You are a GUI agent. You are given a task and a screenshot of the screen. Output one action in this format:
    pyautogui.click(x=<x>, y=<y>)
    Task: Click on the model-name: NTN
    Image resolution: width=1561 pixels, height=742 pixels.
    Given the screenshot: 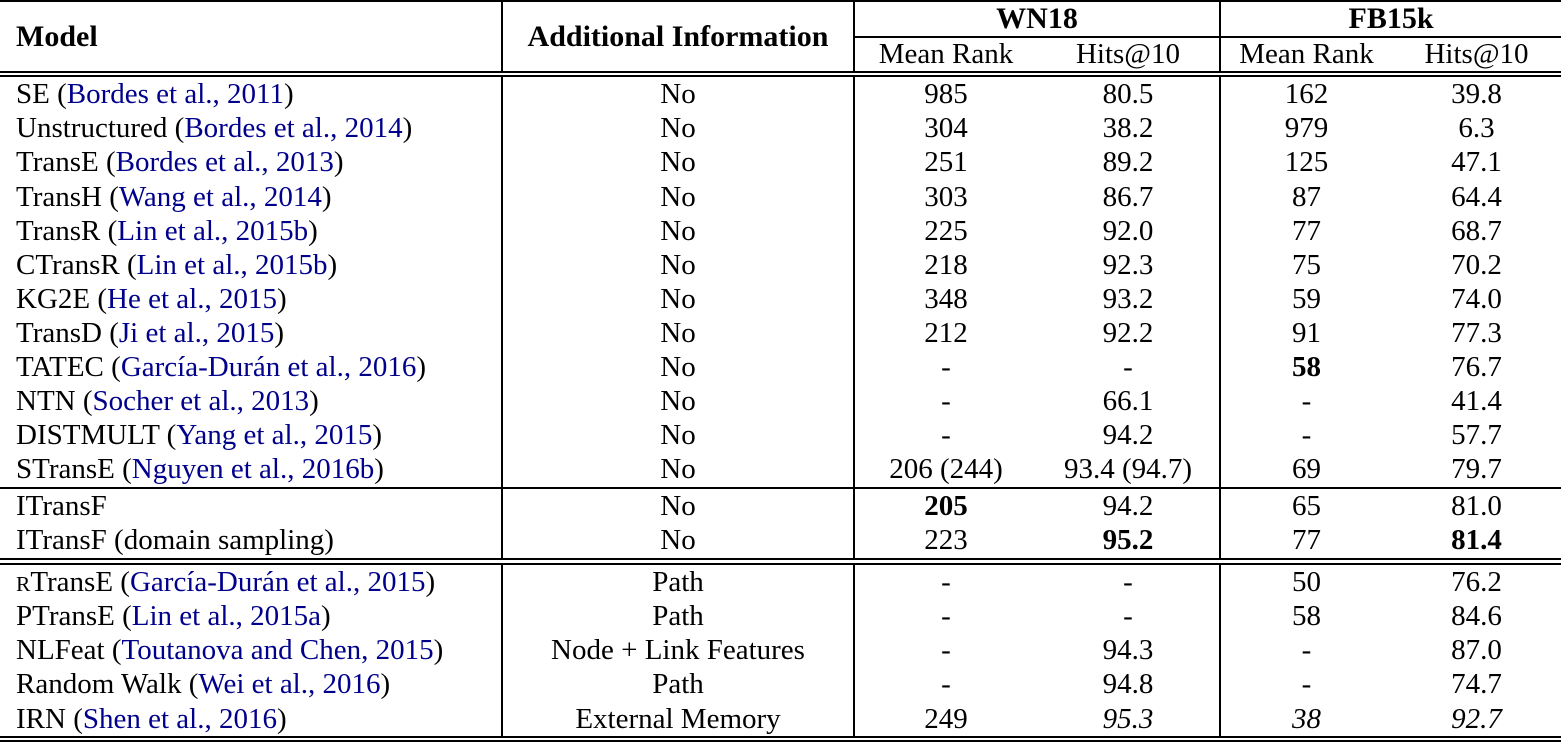 What is the action you would take?
    pyautogui.click(x=46, y=401)
    